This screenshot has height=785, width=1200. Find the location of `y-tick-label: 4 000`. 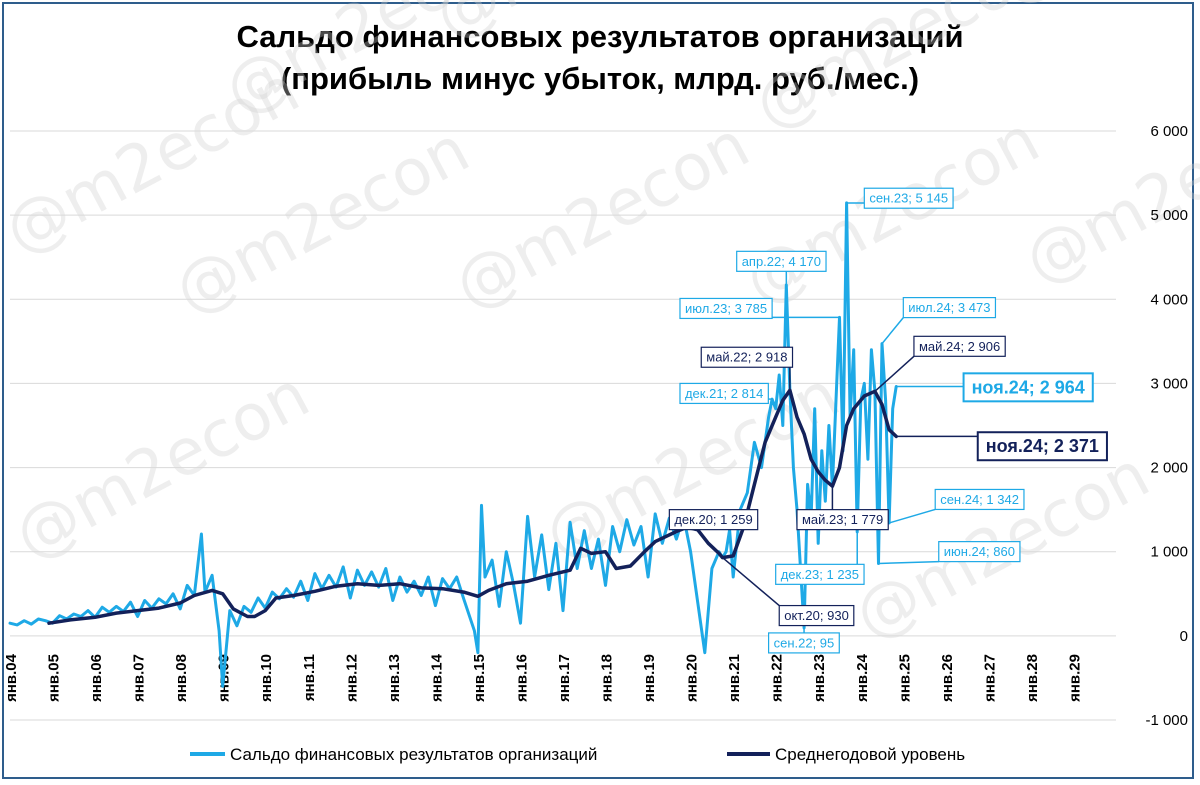

y-tick-label: 4 000 is located at coordinates (1169, 299).